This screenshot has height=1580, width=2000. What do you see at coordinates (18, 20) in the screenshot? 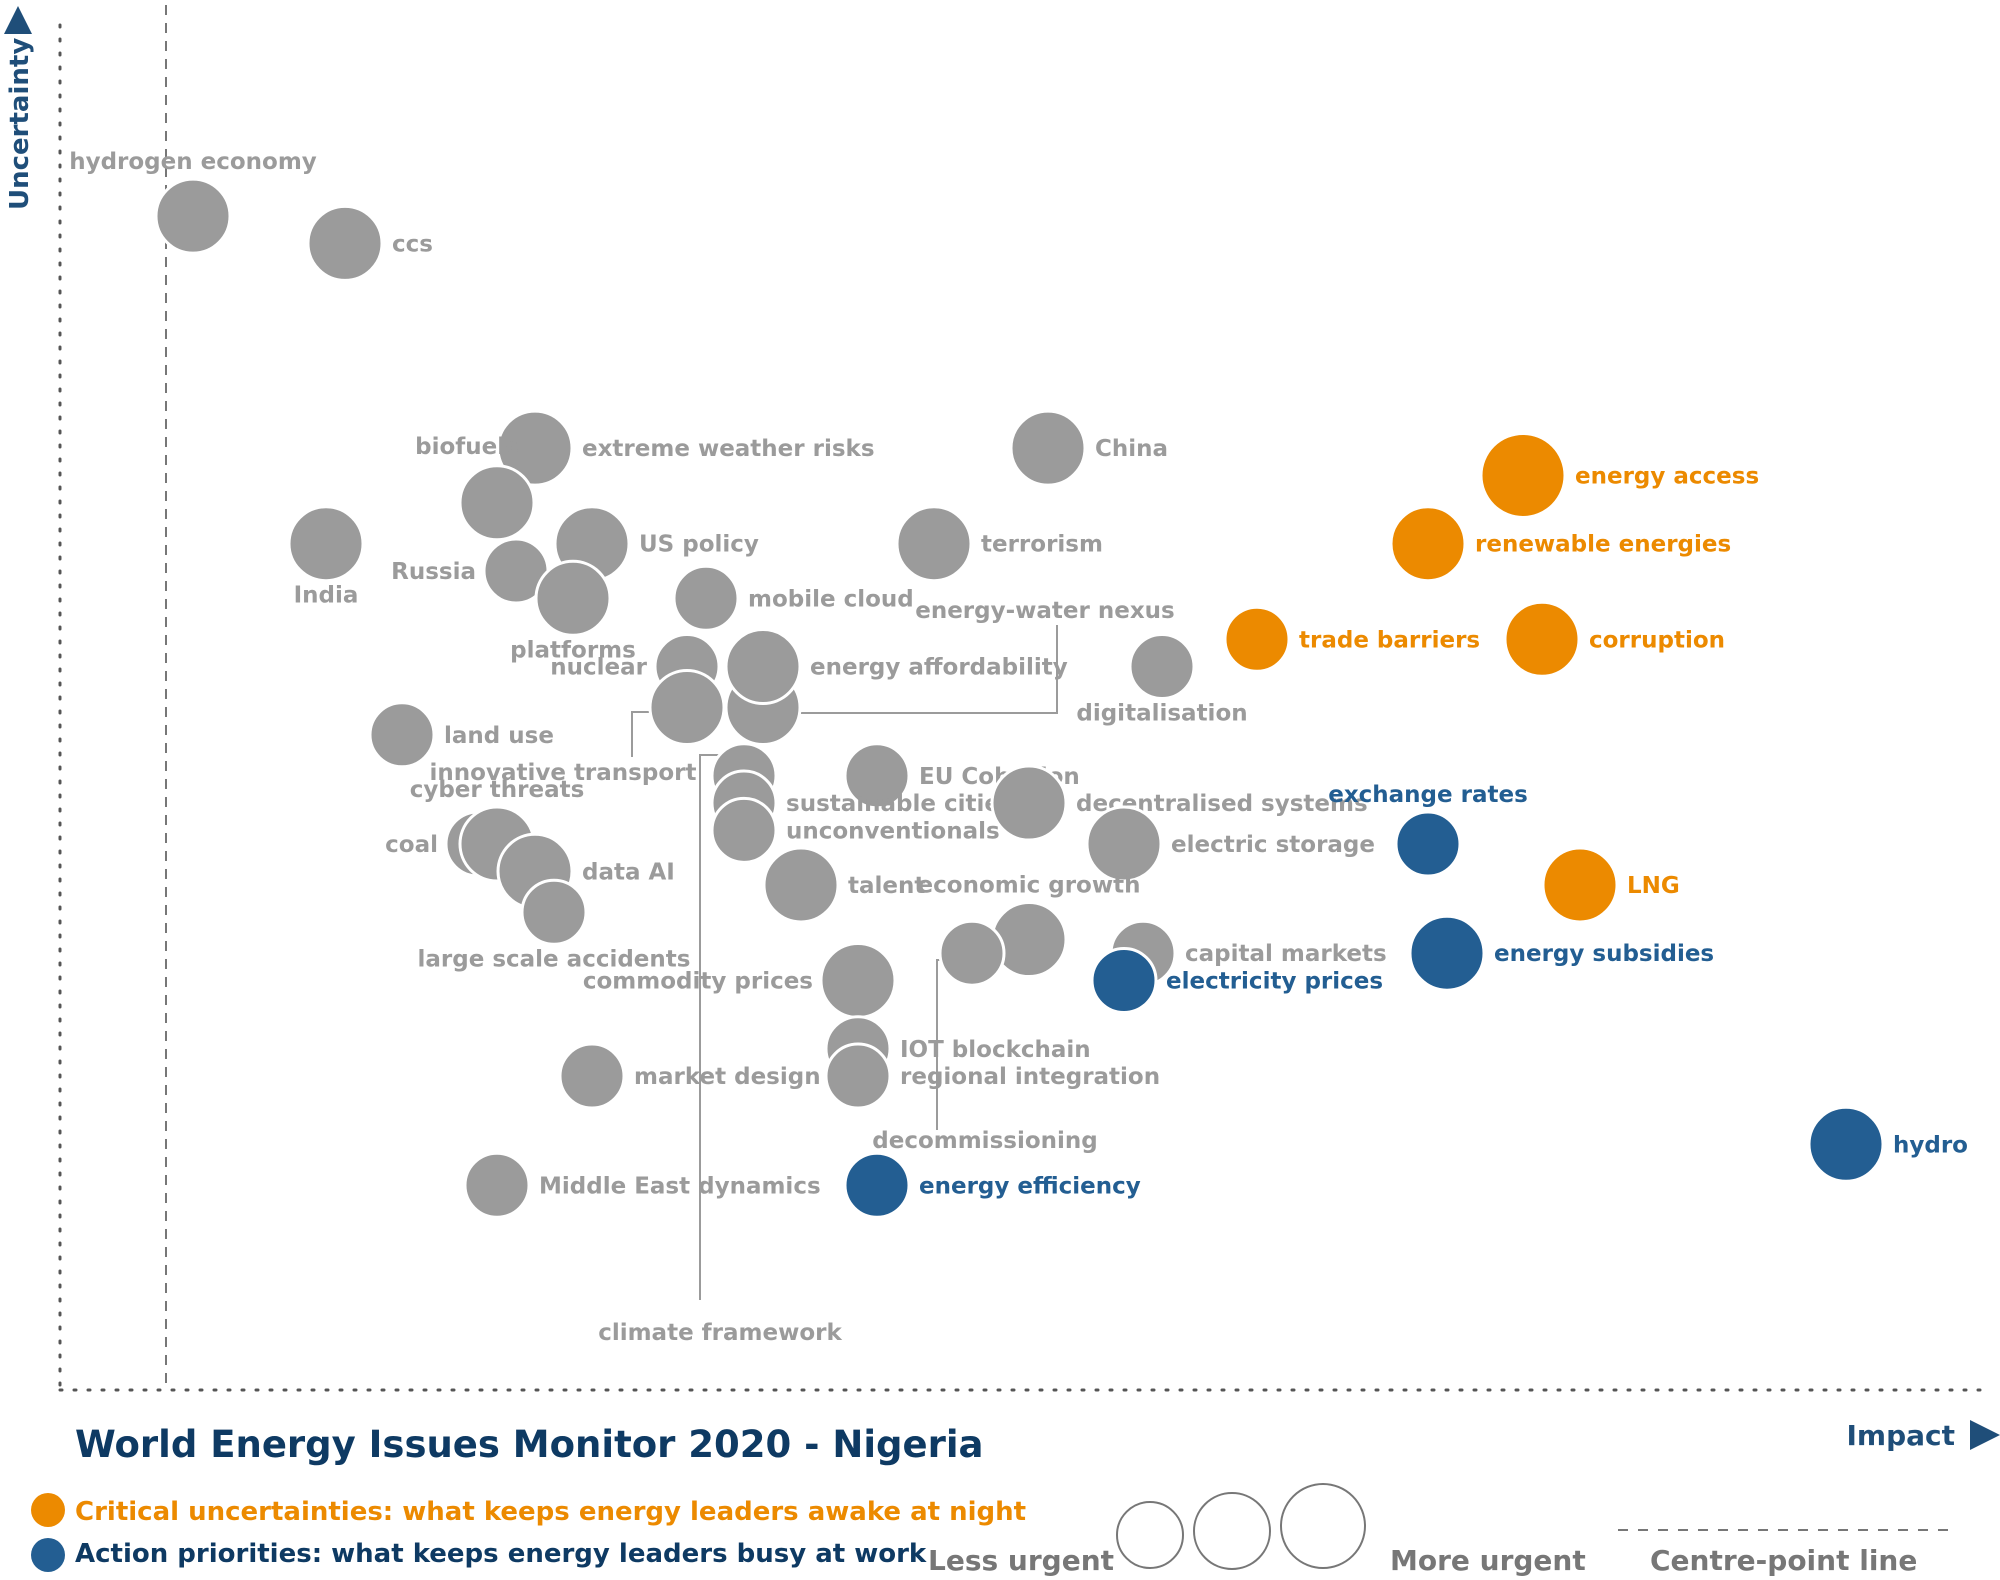
I see `y-axis-arrow-icon` at bounding box center [18, 20].